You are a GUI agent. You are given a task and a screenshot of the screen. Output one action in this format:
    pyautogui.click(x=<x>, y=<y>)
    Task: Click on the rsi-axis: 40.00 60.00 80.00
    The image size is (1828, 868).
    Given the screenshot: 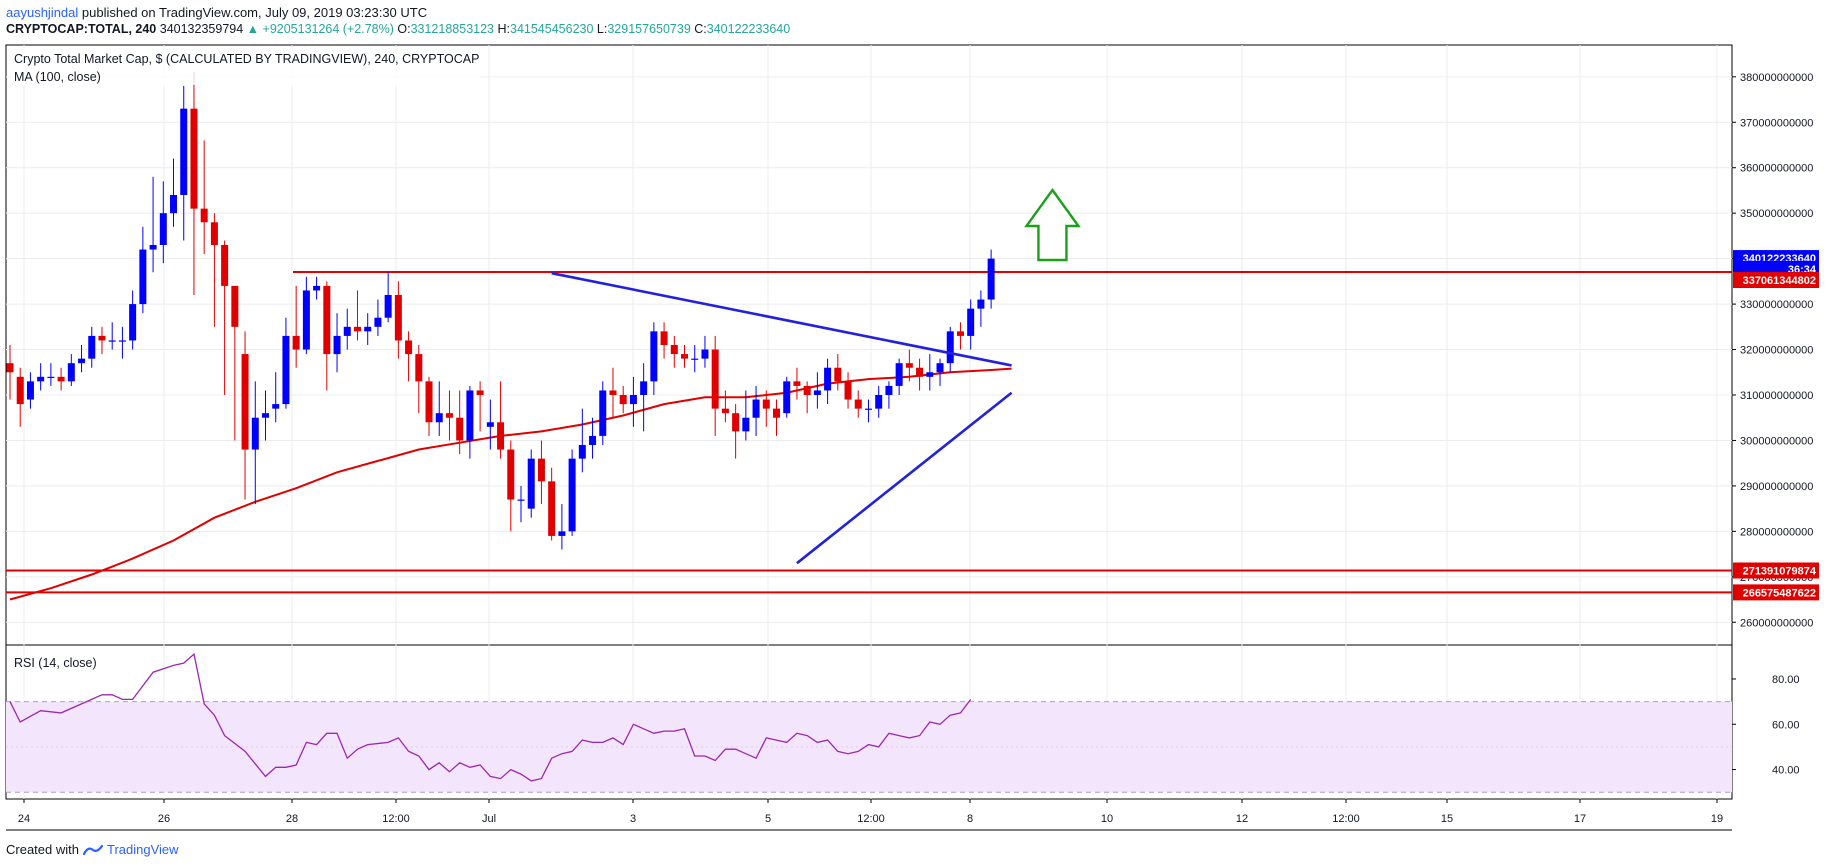 What is the action you would take?
    pyautogui.click(x=1766, y=725)
    